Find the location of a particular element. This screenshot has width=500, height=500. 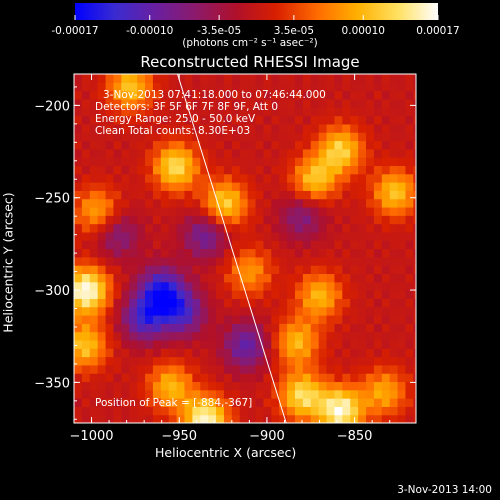

detectors-label: Detectors: 3F 5F 6F 7F 8F 9F, Att 0 is located at coordinates (187, 107).